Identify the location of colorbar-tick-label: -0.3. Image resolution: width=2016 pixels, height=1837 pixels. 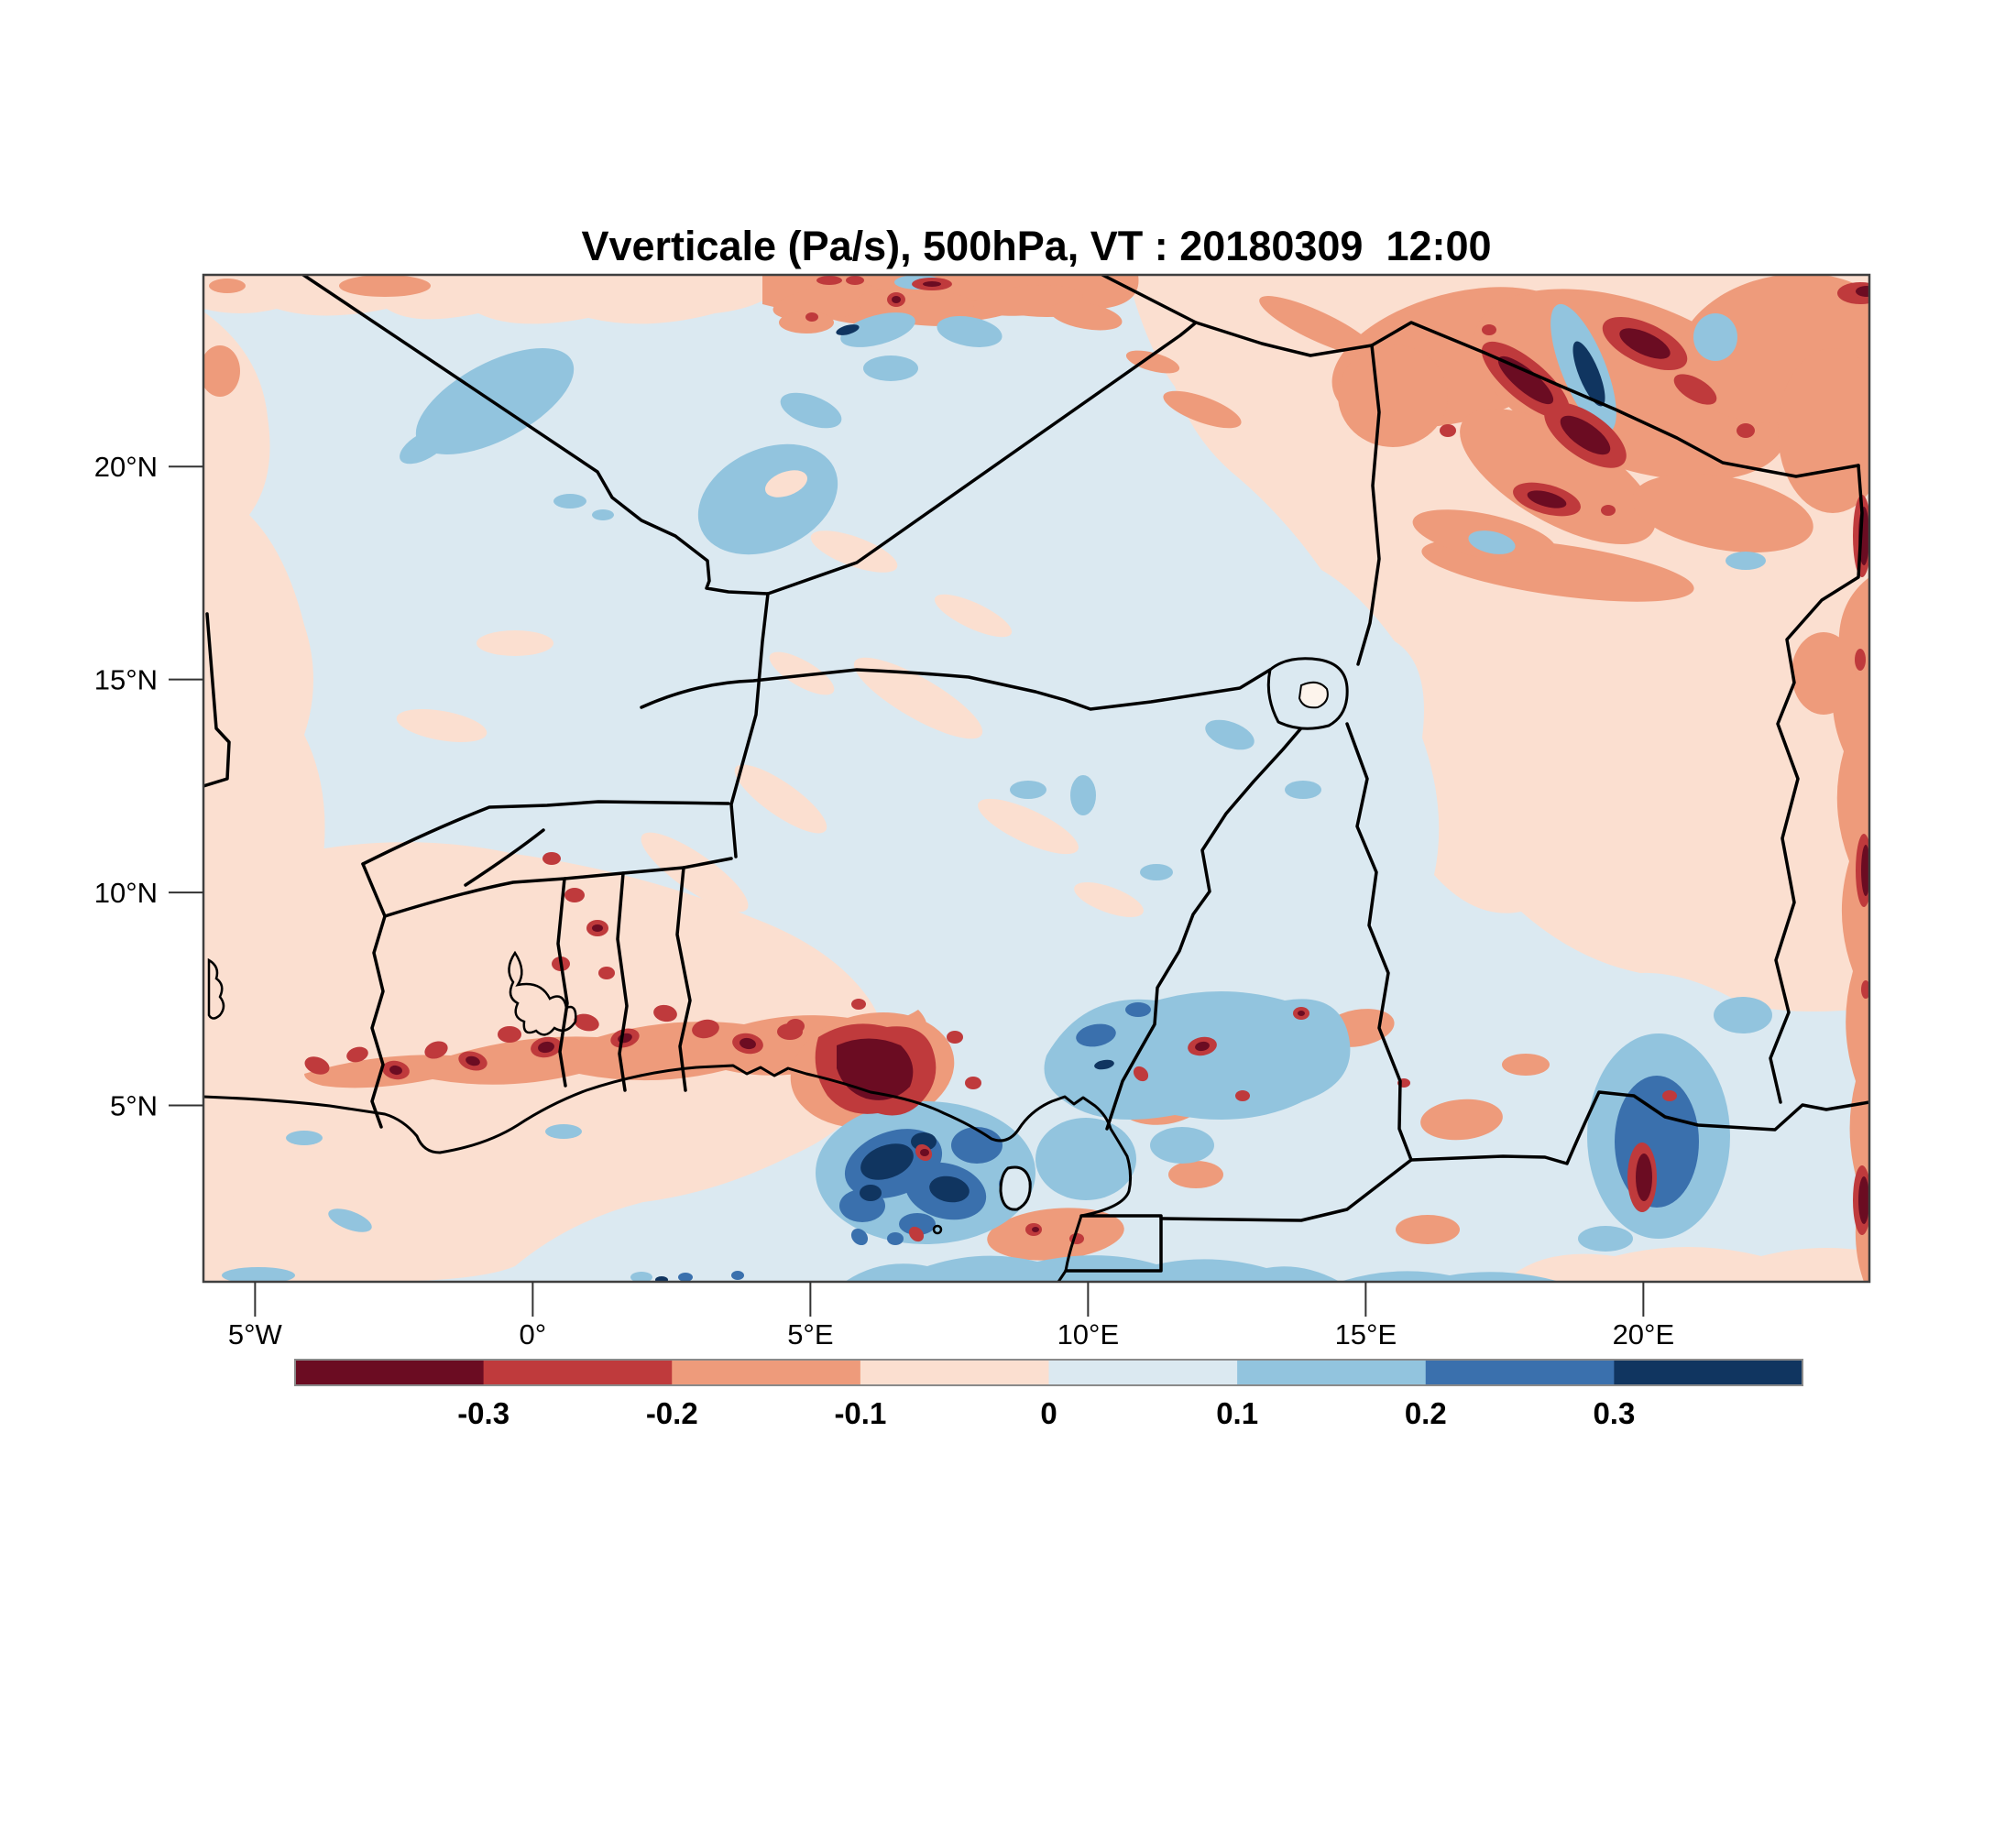
(483, 1413).